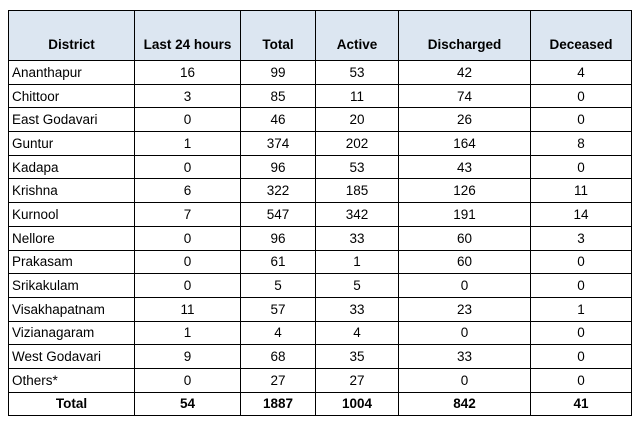 The height and width of the screenshot is (427, 640). I want to click on total-cell: 1004, so click(357, 404).